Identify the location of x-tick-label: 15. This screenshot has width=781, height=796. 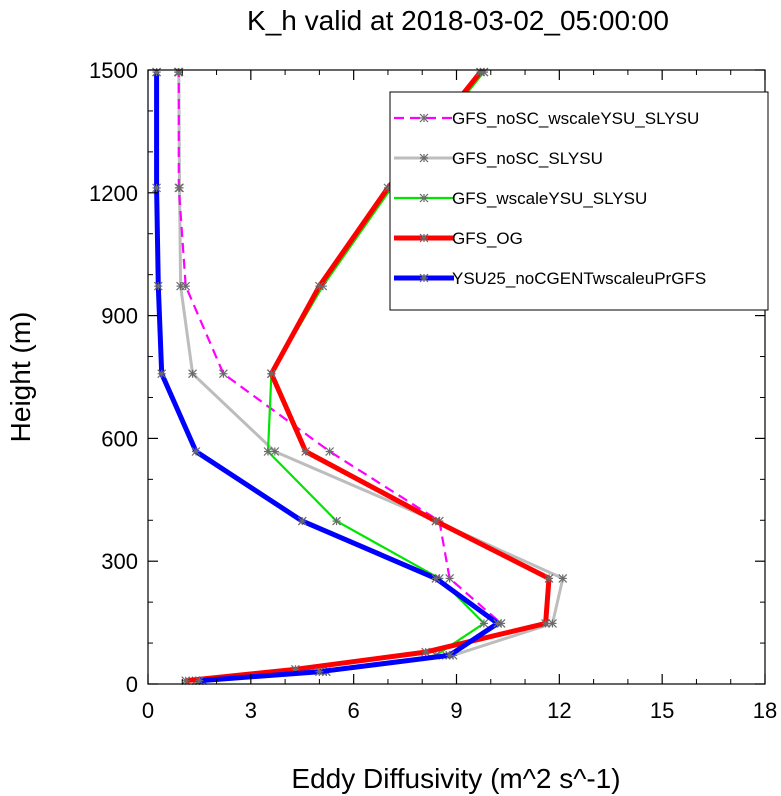
(662, 710).